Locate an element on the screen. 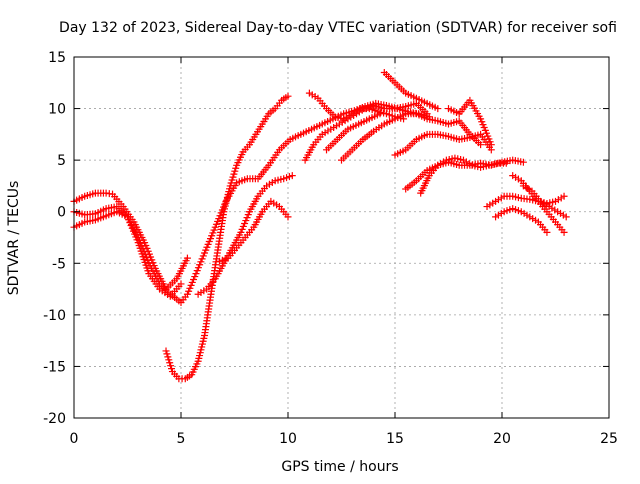 This screenshot has width=640, height=484. x-tick-label: 10 is located at coordinates (288, 439).